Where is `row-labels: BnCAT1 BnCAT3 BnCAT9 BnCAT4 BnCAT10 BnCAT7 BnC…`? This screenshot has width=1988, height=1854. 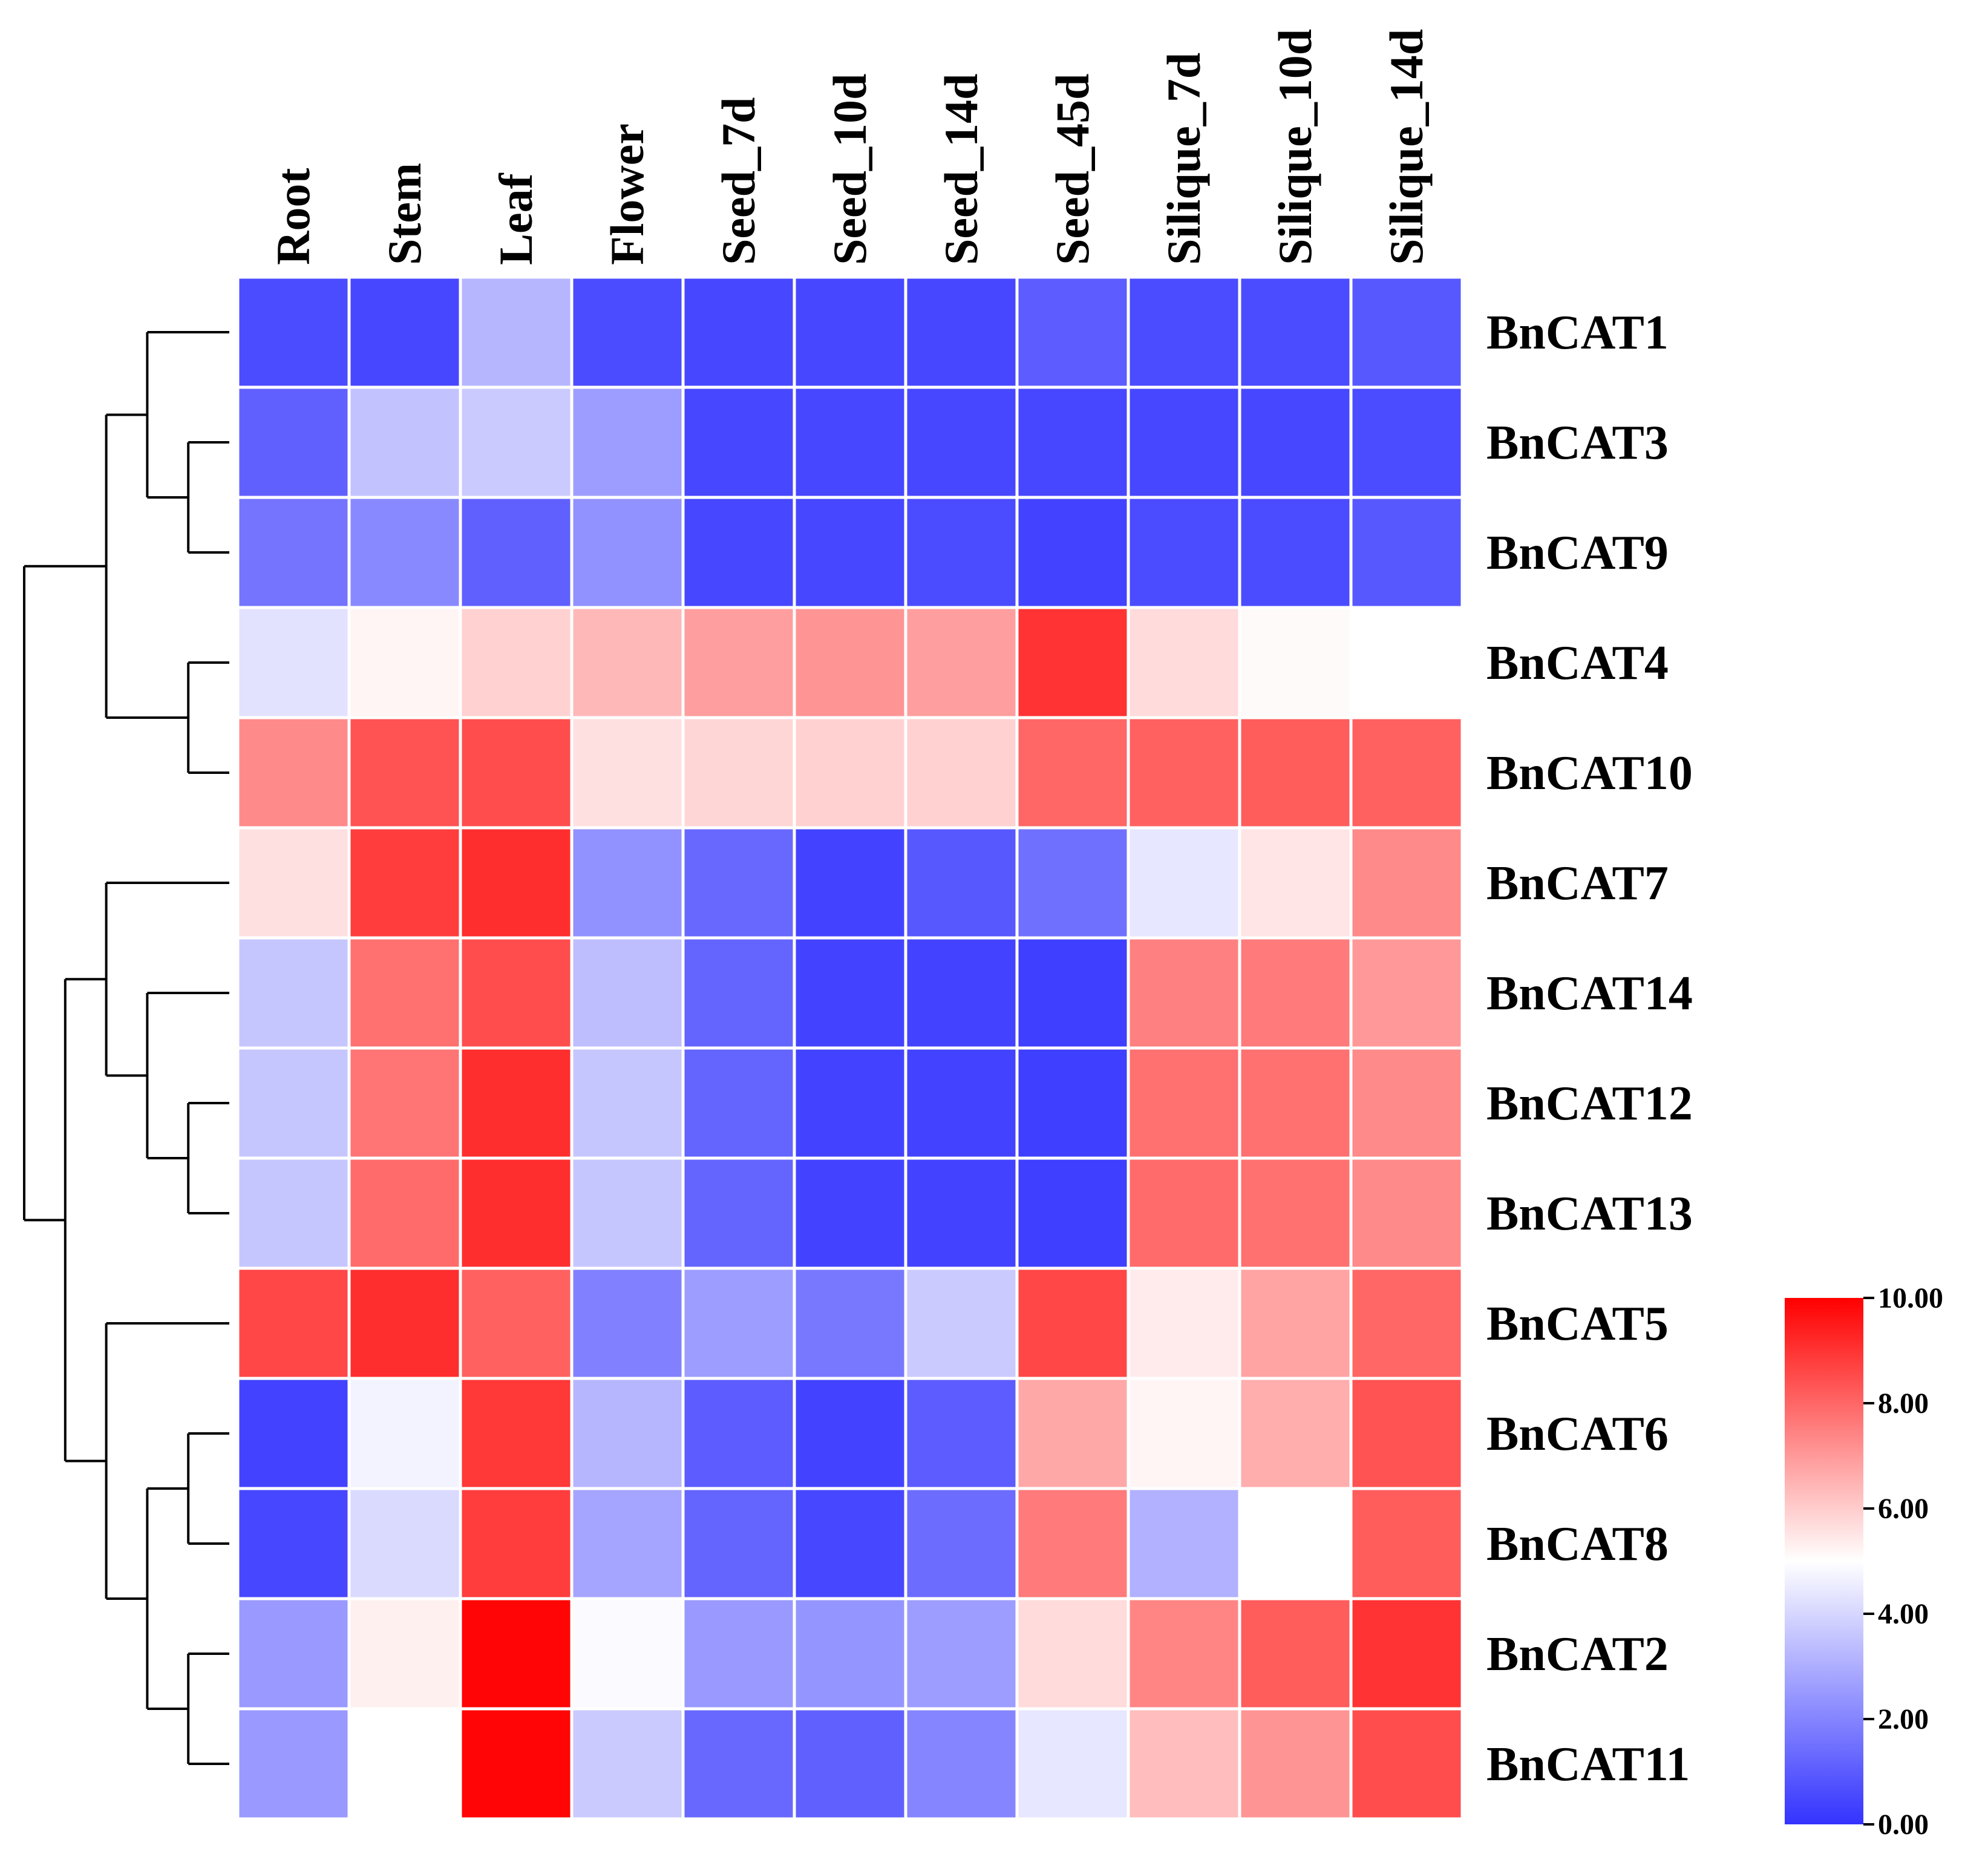 row-labels: BnCAT1 BnCAT3 BnCAT9 BnCAT4 BnCAT10 BnCAT7 BnC… is located at coordinates (1589, 1048).